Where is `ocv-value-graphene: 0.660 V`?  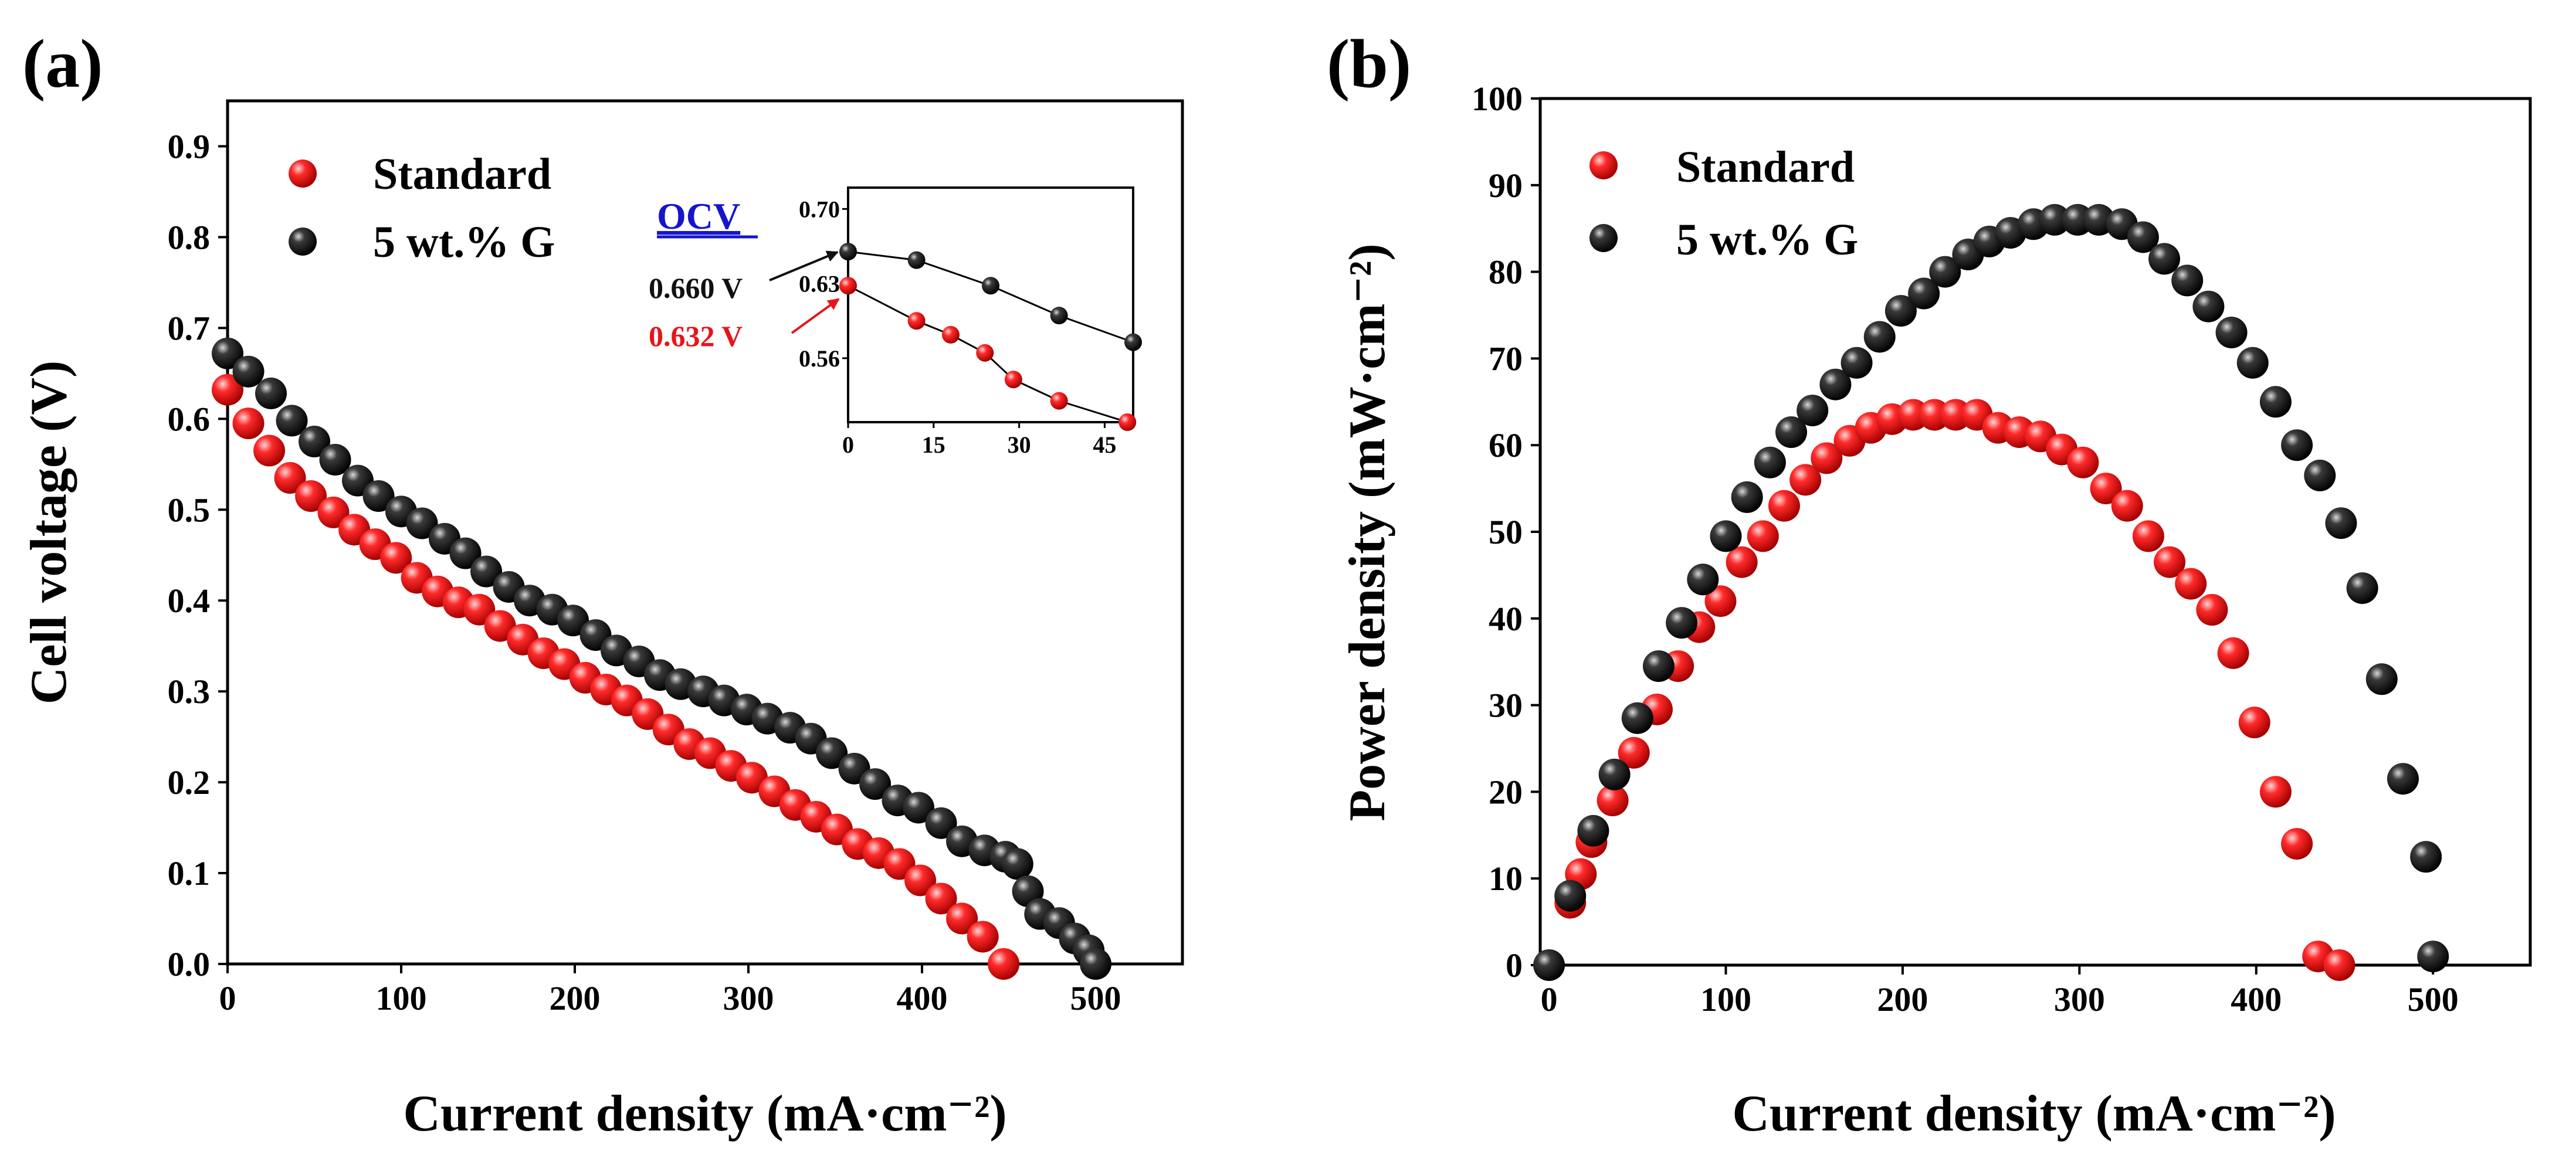 ocv-value-graphene: 0.660 V is located at coordinates (696, 287).